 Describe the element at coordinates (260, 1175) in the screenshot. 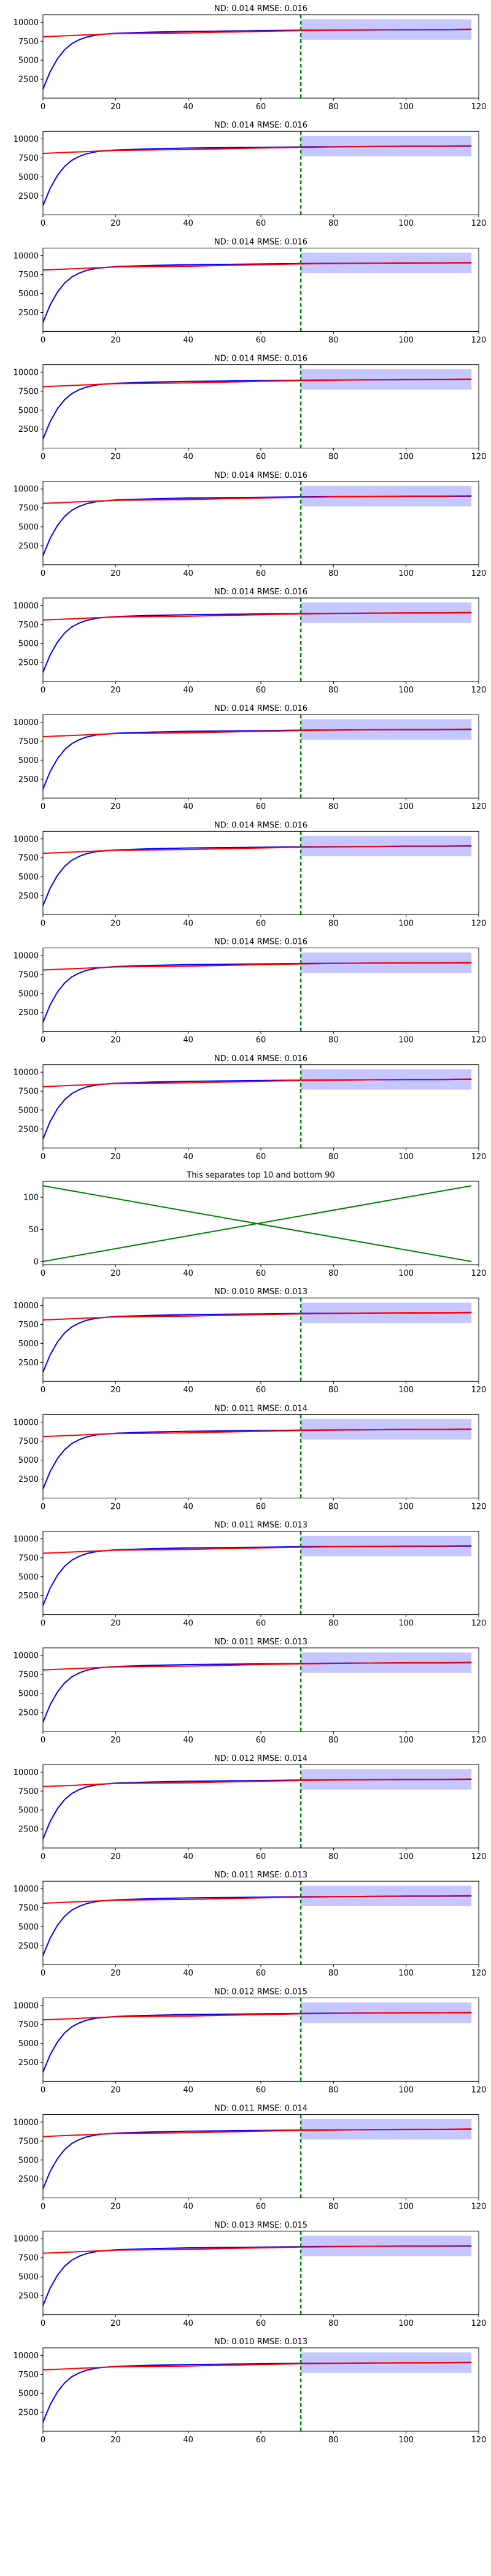

I see `chart-title: This separates top 10 and bottom 90` at that location.